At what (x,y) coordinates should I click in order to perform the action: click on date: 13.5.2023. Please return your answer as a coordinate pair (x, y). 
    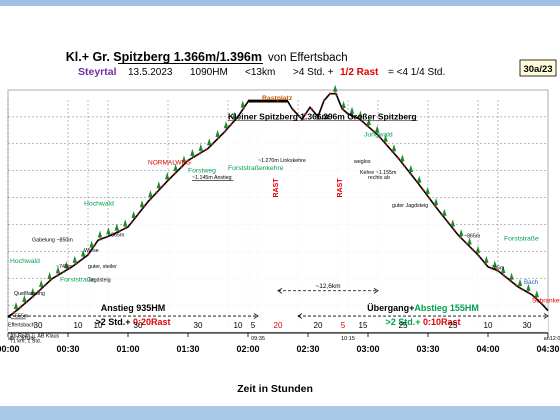
    Looking at the image, I should click on (150, 72).